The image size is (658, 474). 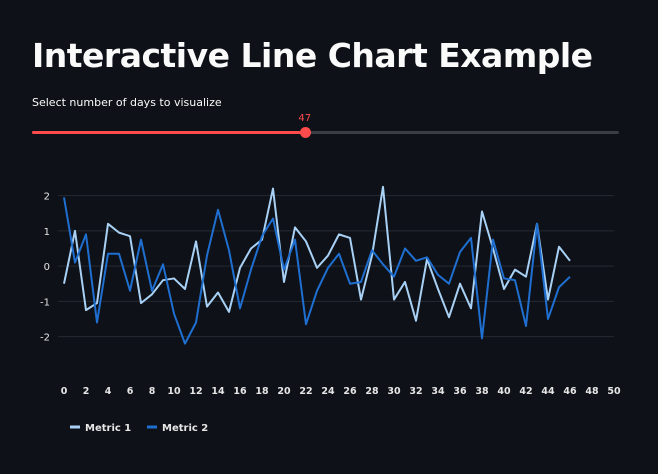 I want to click on x-tick-label: 6, so click(x=130, y=391).